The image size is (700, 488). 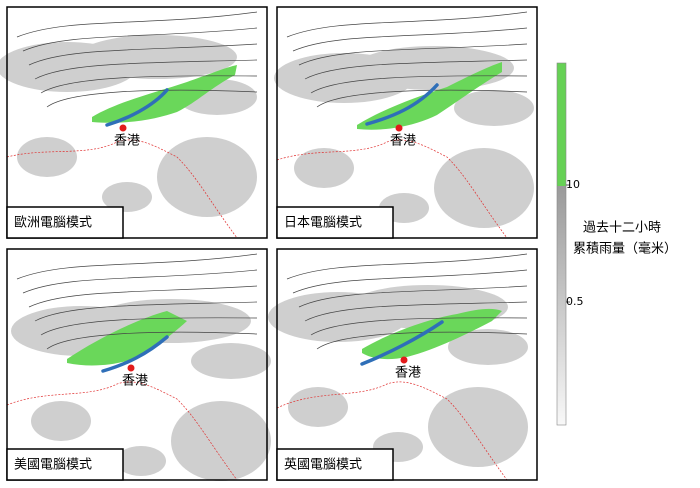 What do you see at coordinates (622, 228) in the screenshot?
I see `legend-title: 過去十二小時` at bounding box center [622, 228].